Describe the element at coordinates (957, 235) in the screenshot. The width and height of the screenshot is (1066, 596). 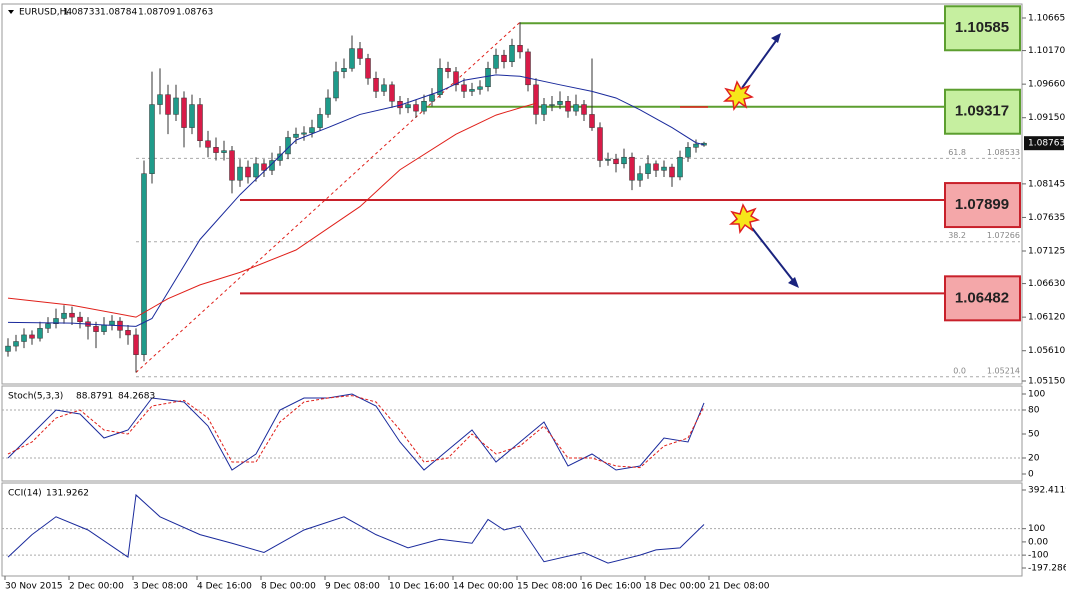
I see `fib-ratio: 38.2` at that location.